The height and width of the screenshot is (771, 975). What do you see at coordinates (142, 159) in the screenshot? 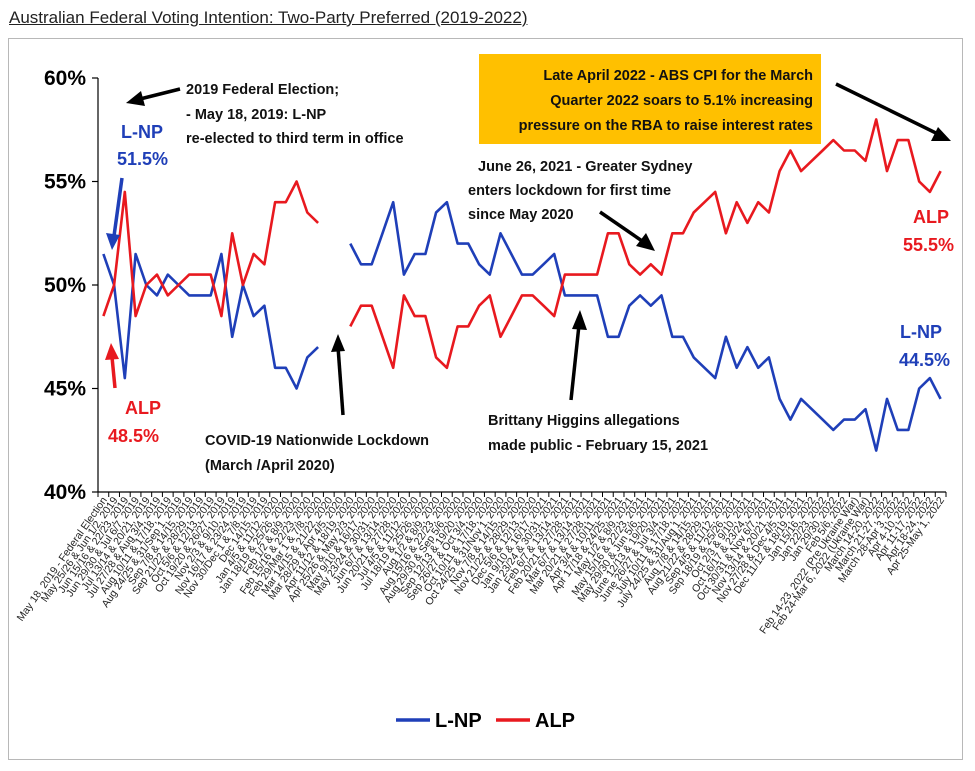
I see `lnp-start-value: 51.5%` at bounding box center [142, 159].